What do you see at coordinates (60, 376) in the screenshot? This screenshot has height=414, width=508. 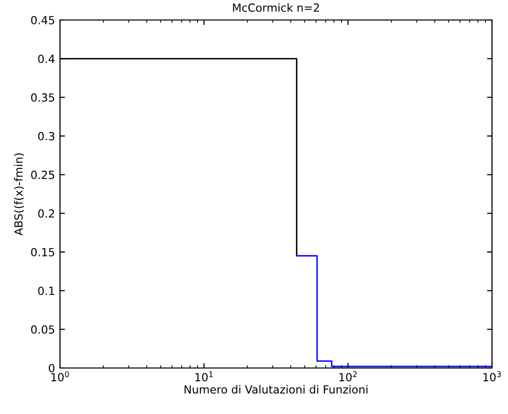 I see `x-tick-label: 10$^{0}$` at bounding box center [60, 376].